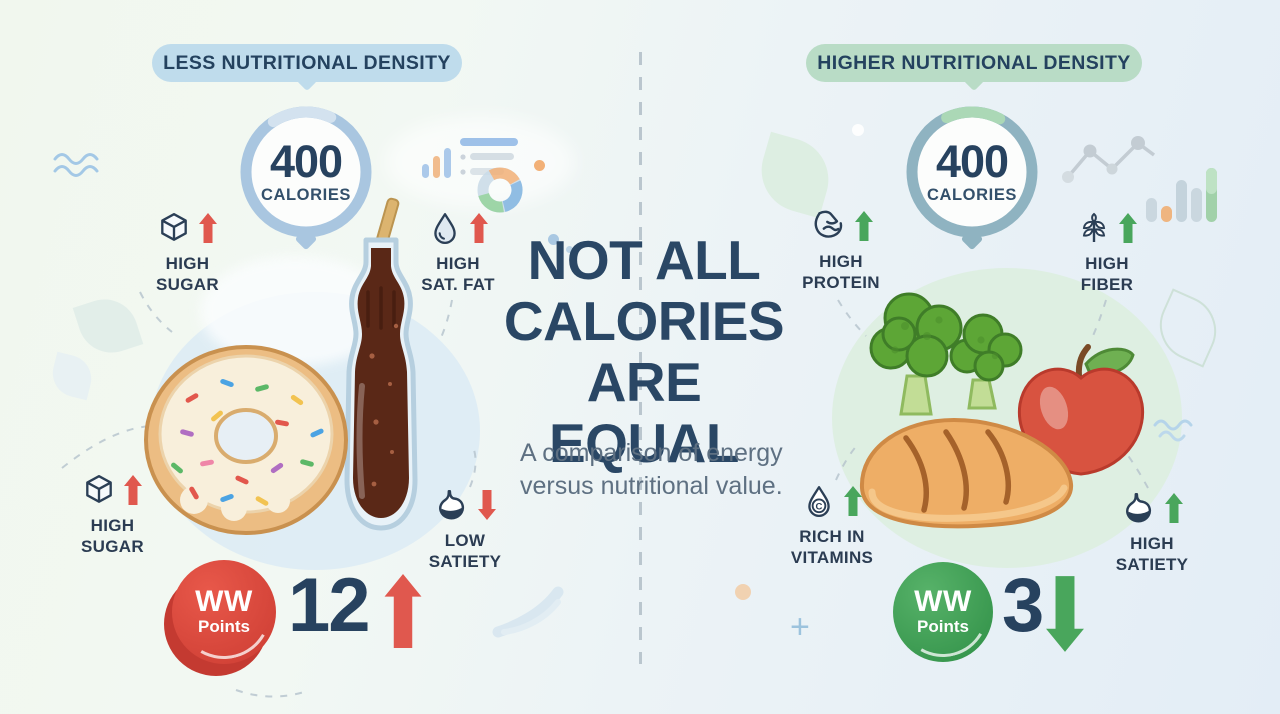 The height and width of the screenshot is (714, 1280). I want to click on right-density-badge: HIGHER NUTRITIONAL DENSITY, so click(974, 68).